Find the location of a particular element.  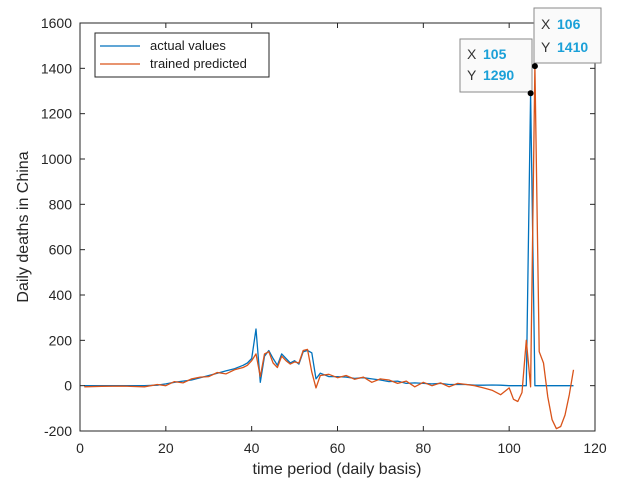

datatip-105: X 105 Y 1290 is located at coordinates (496, 65).